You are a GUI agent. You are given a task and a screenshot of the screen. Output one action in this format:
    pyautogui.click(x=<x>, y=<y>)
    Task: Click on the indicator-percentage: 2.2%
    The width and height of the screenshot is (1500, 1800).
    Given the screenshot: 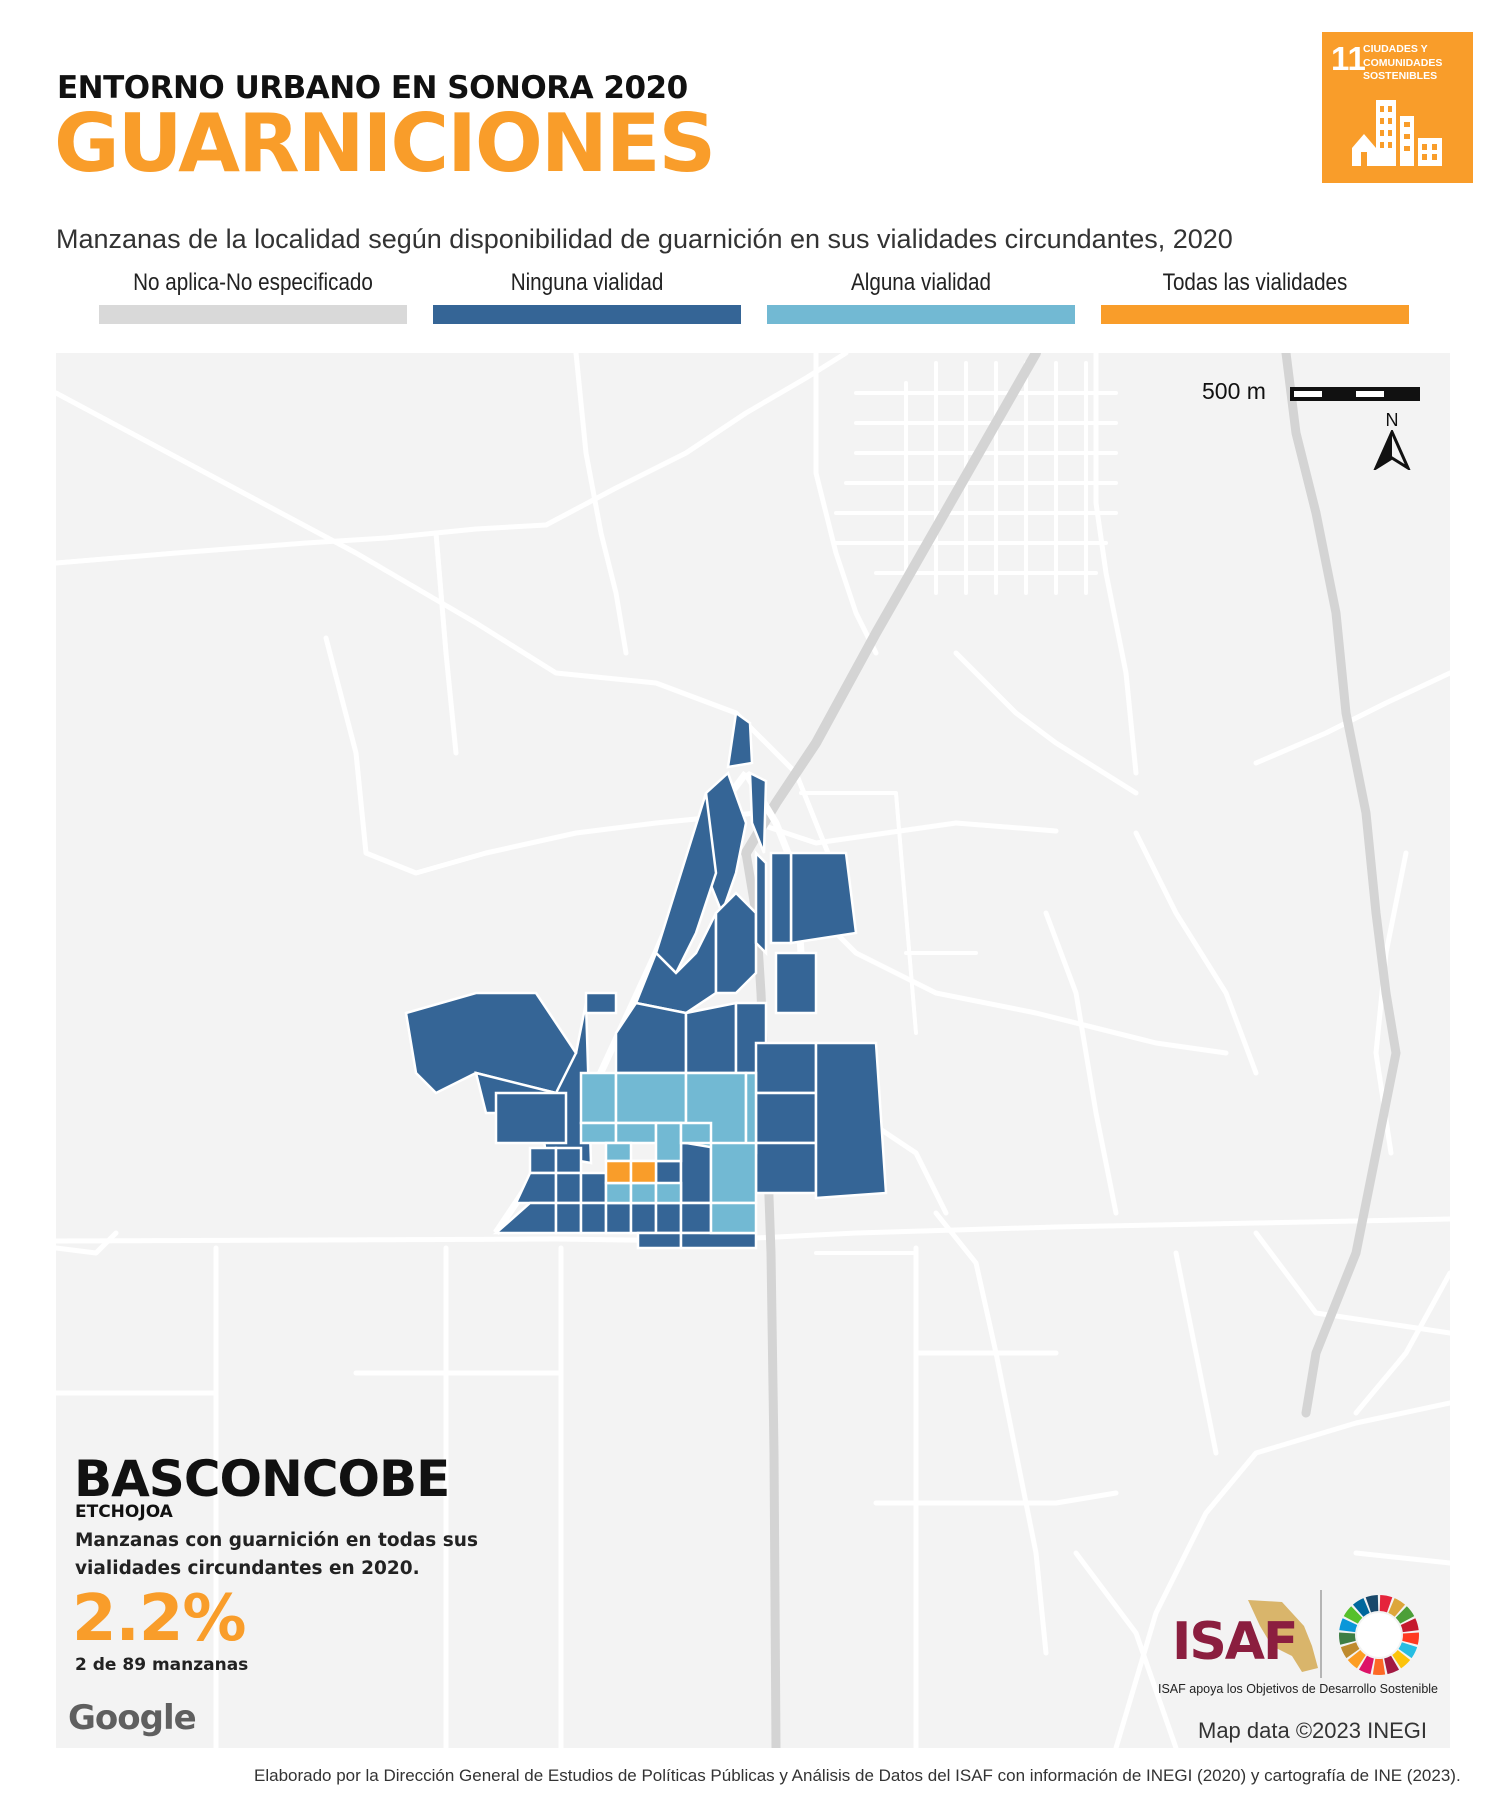 What is the action you would take?
    pyautogui.click(x=159, y=1619)
    